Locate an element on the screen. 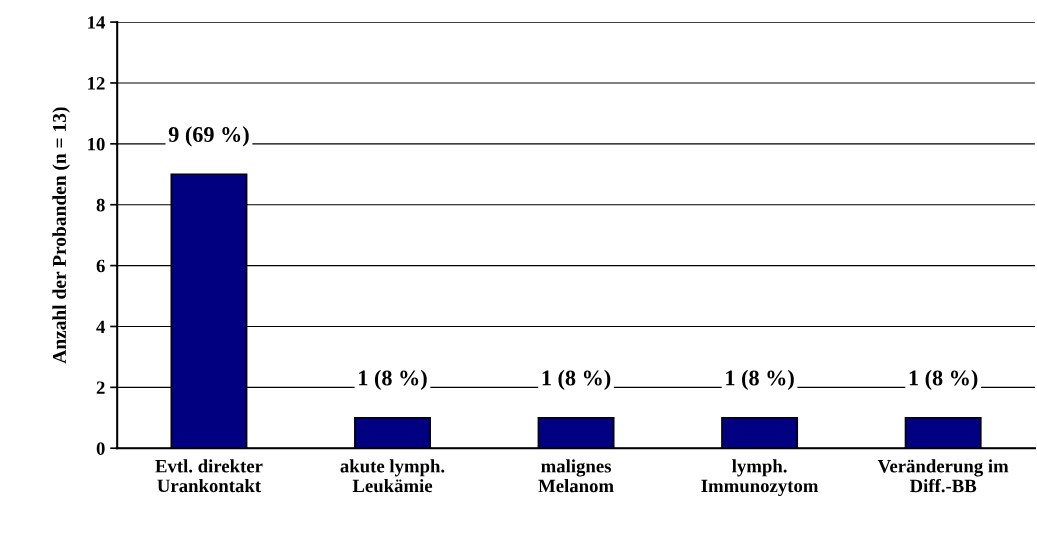 The image size is (1037, 552). x-tick-label: akute lymph. Leukämie is located at coordinates (392, 476).